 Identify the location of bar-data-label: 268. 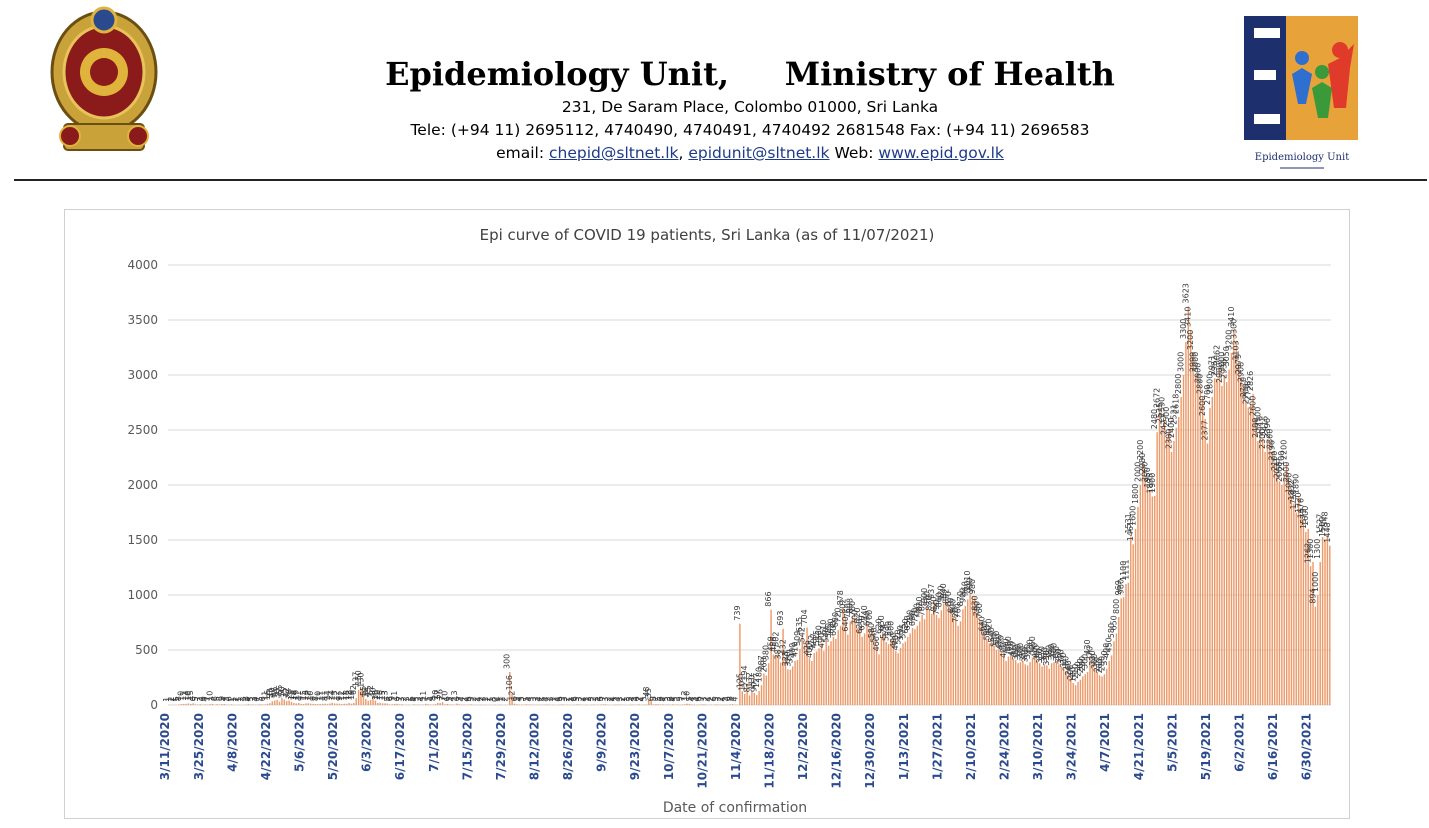
(763, 664).